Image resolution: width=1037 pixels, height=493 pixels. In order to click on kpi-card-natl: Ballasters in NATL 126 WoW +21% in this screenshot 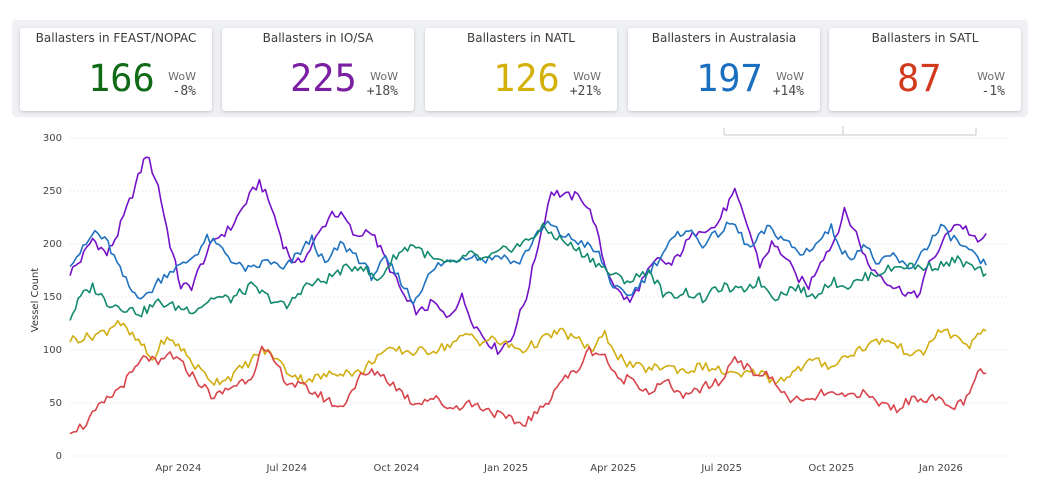, I will do `click(521, 69)`.